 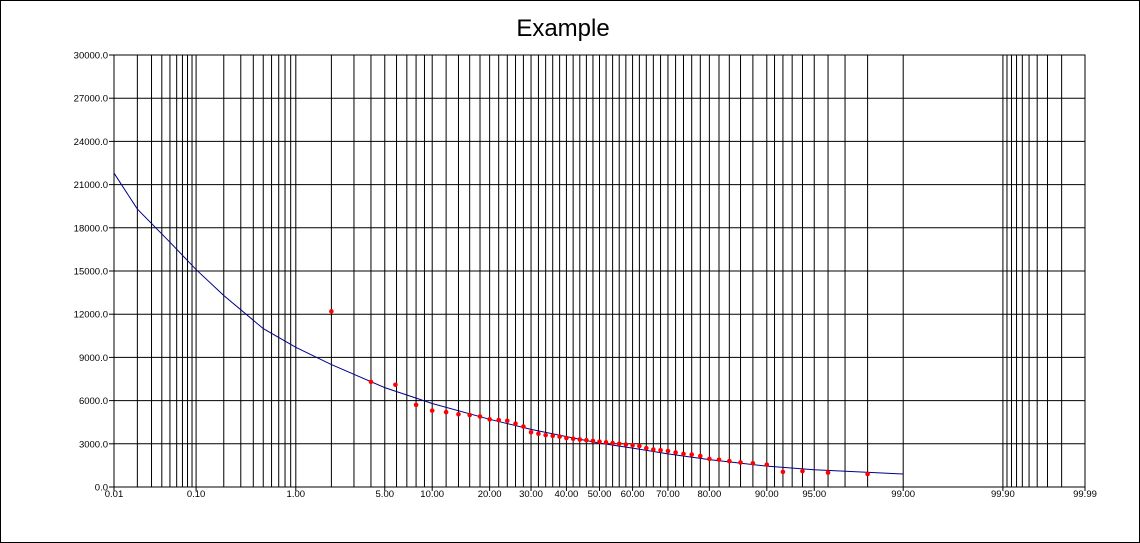 I want to click on y-tick-label: 9000.0, so click(x=93, y=358).